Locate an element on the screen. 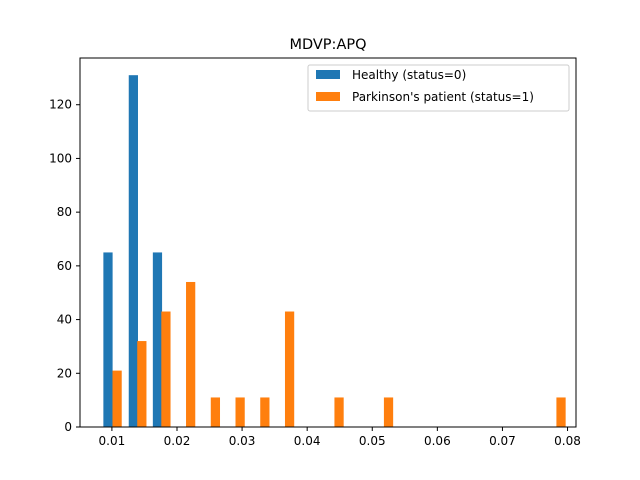 This screenshot has width=640, height=480. legend-frame is located at coordinates (438, 88).